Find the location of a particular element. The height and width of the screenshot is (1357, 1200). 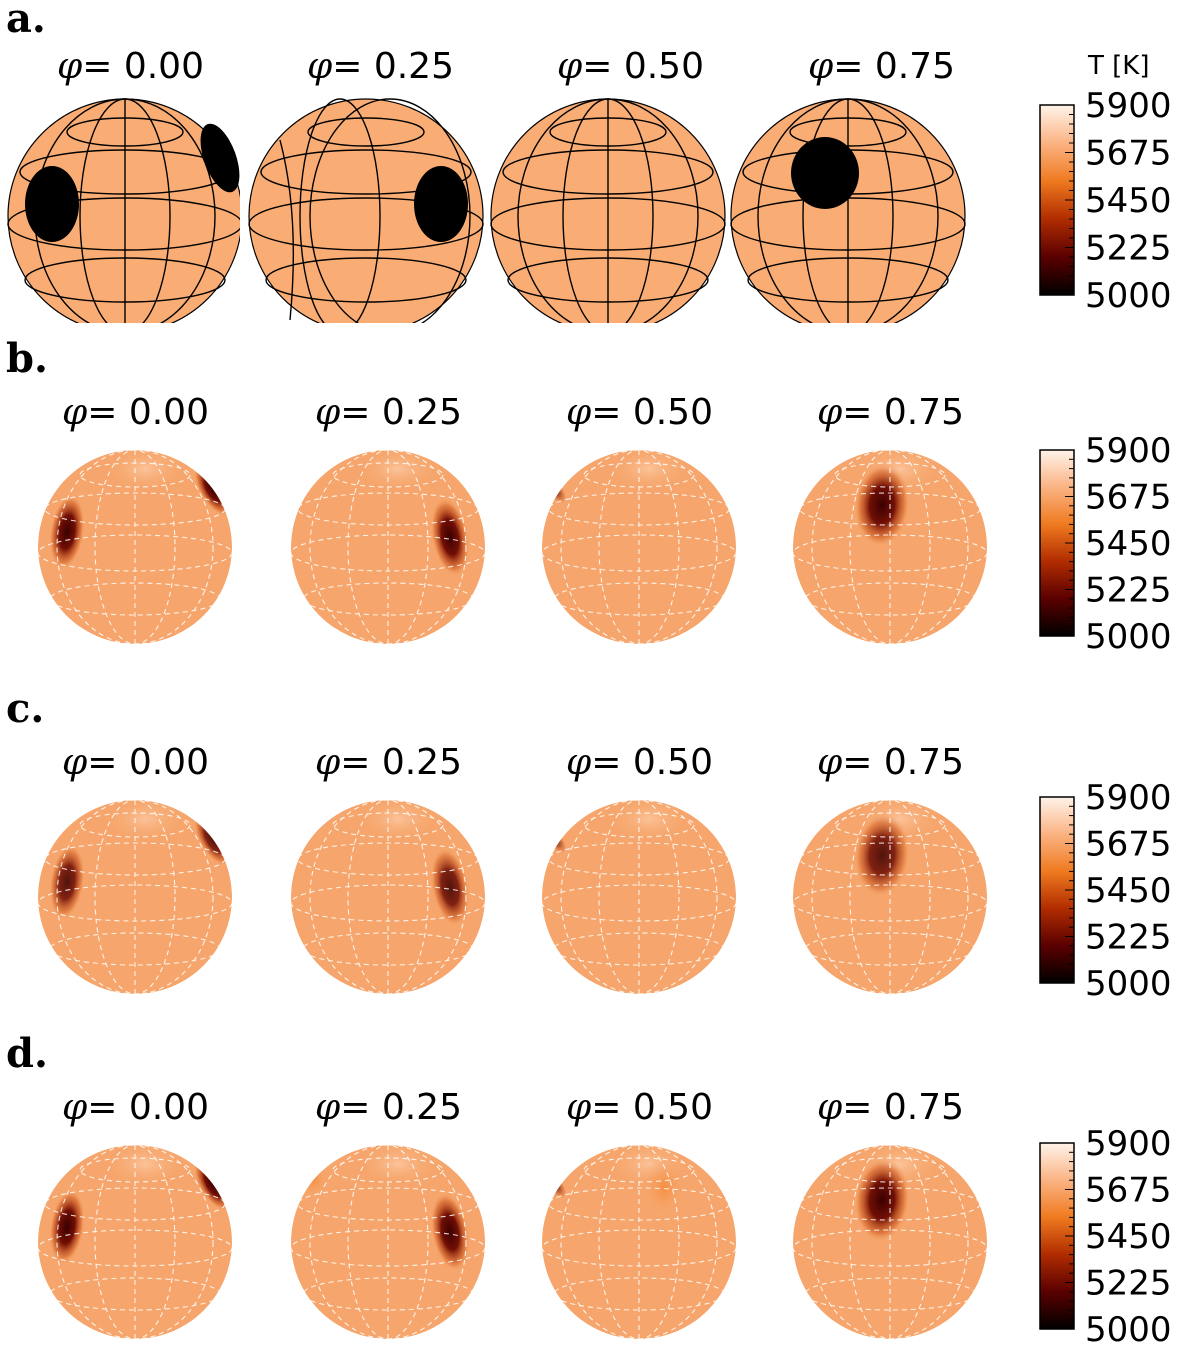

colorbar-tick-1-3: 5225 is located at coordinates (1128, 591).